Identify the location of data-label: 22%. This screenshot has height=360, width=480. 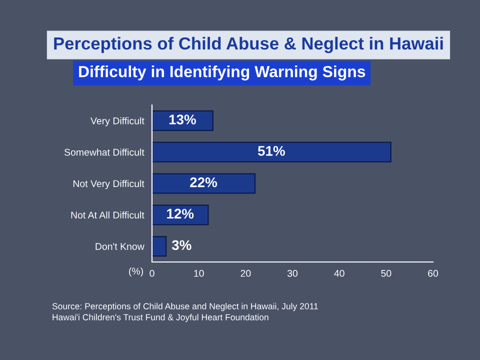
(204, 182).